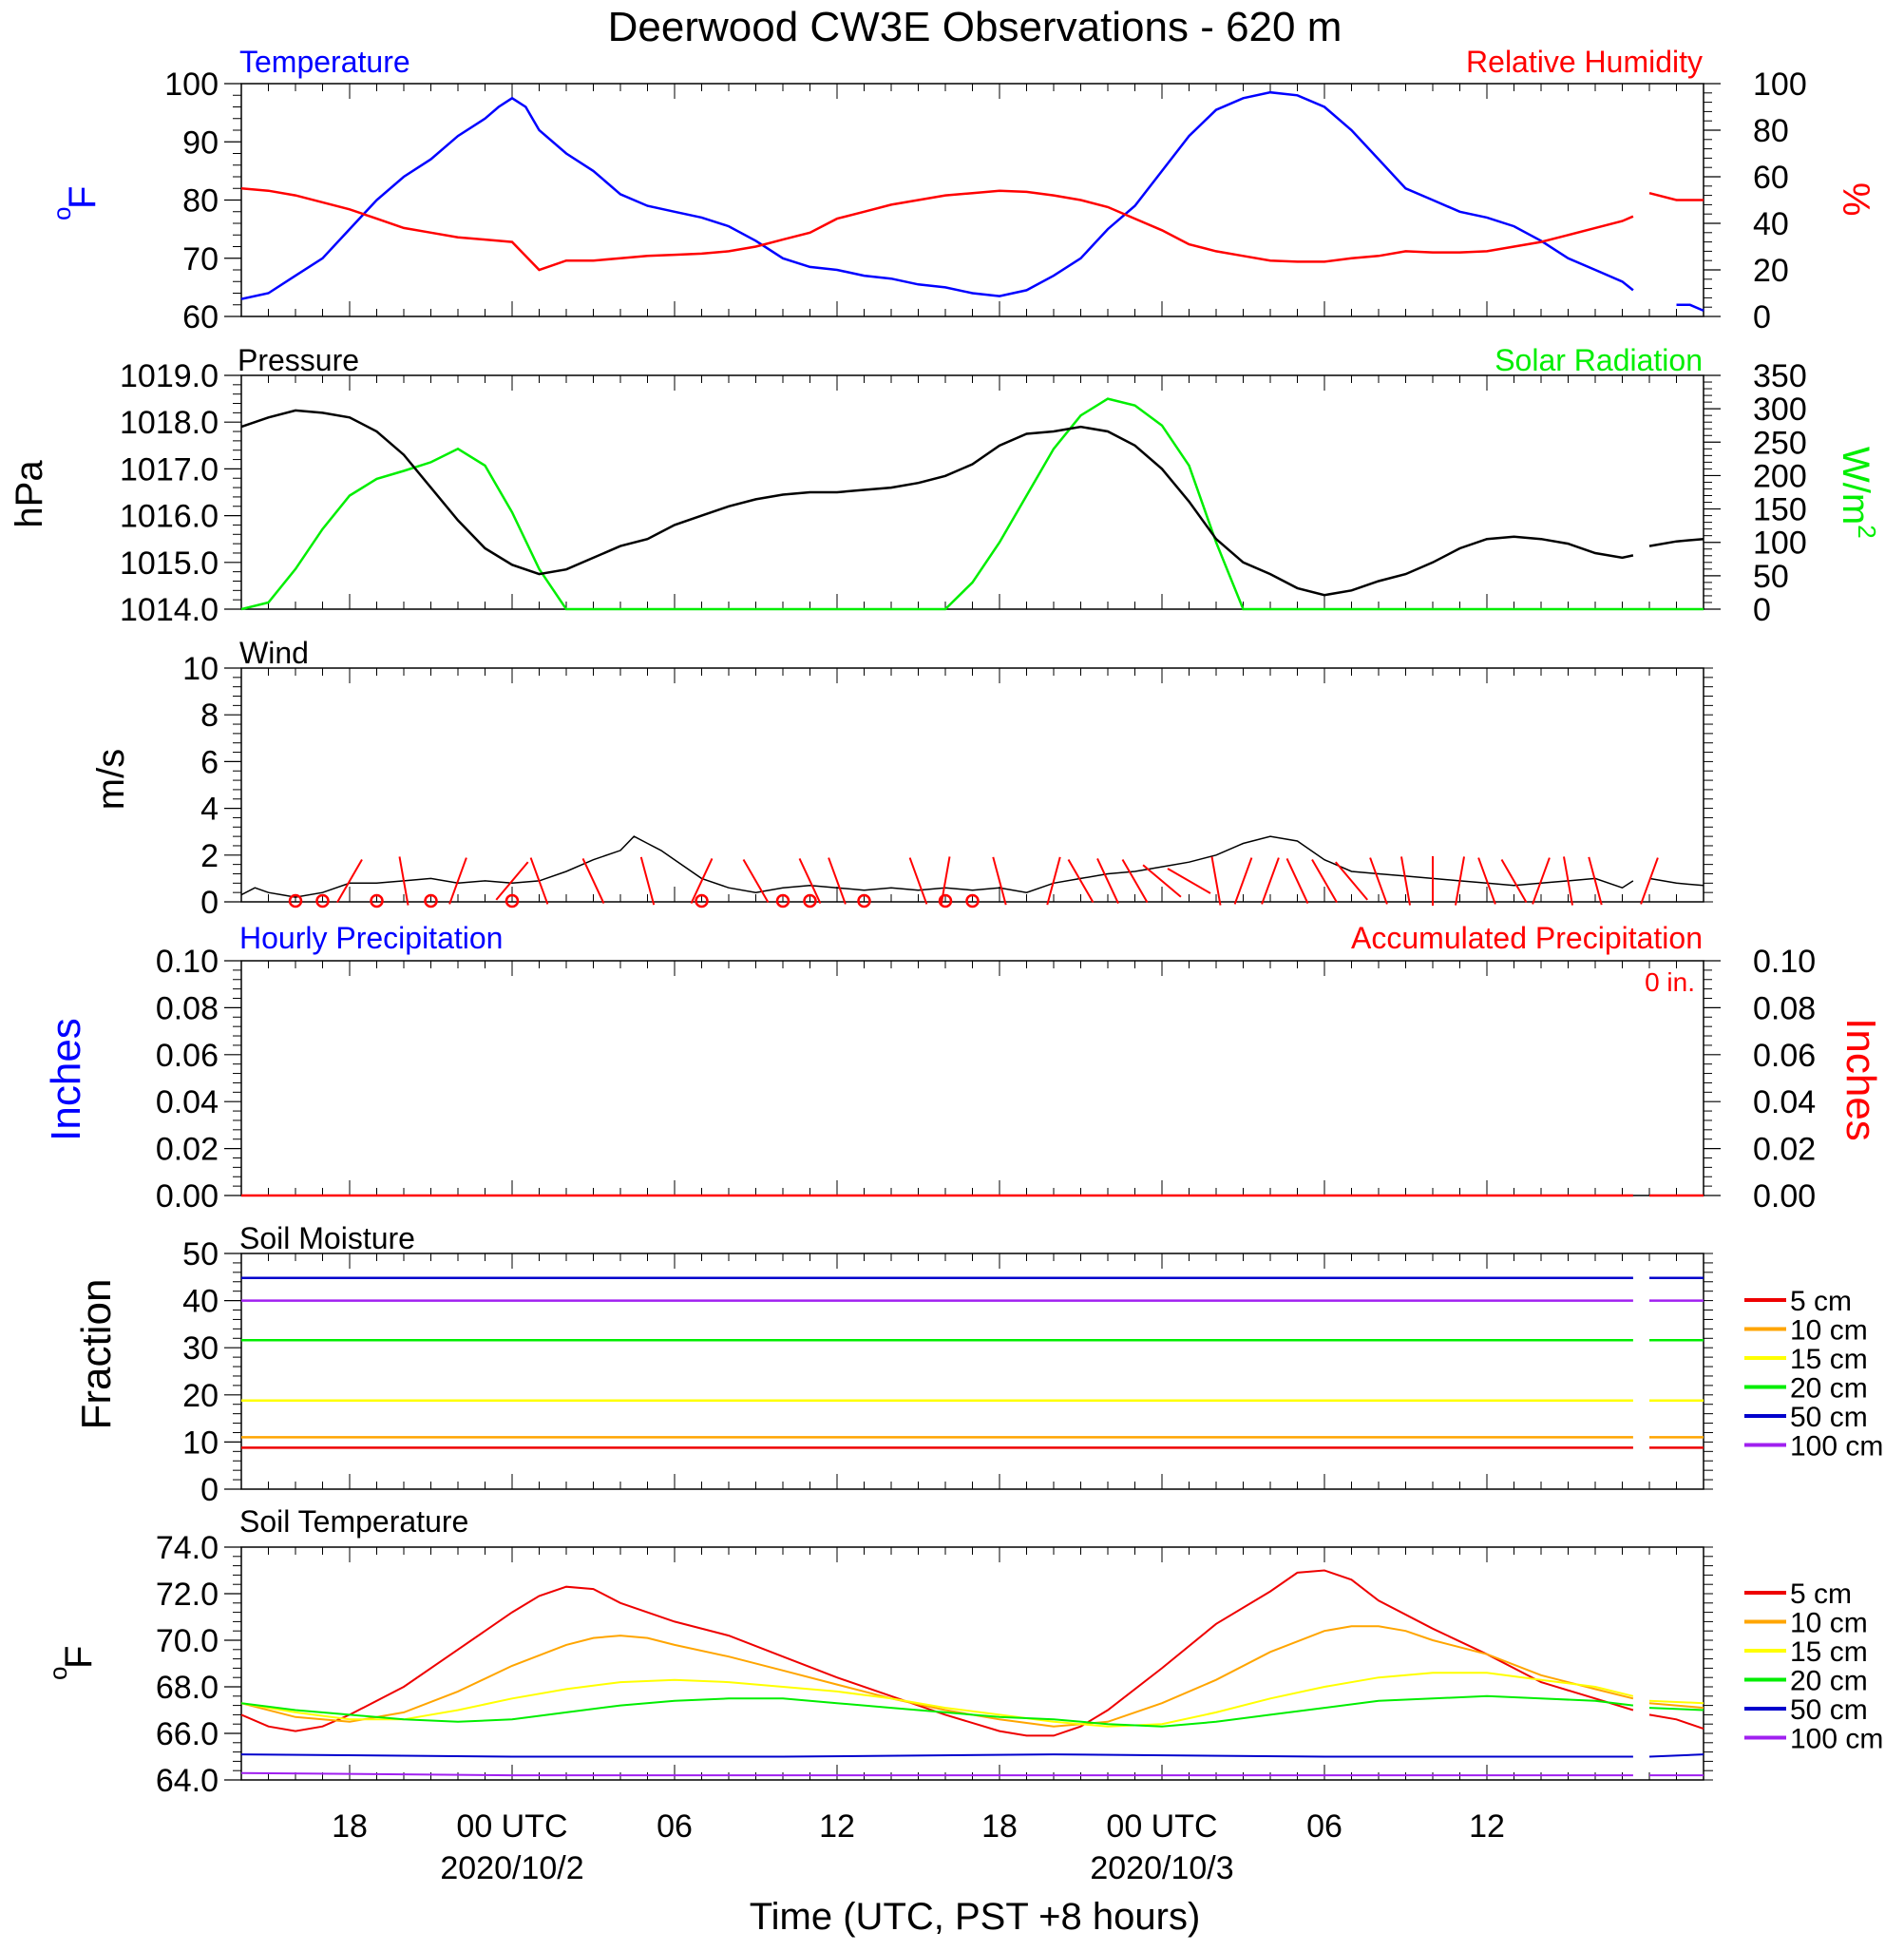 Image resolution: width=1904 pixels, height=1951 pixels. Describe the element at coordinates (1780, 85) in the screenshot. I see `y-tick-label-right: 100` at that location.